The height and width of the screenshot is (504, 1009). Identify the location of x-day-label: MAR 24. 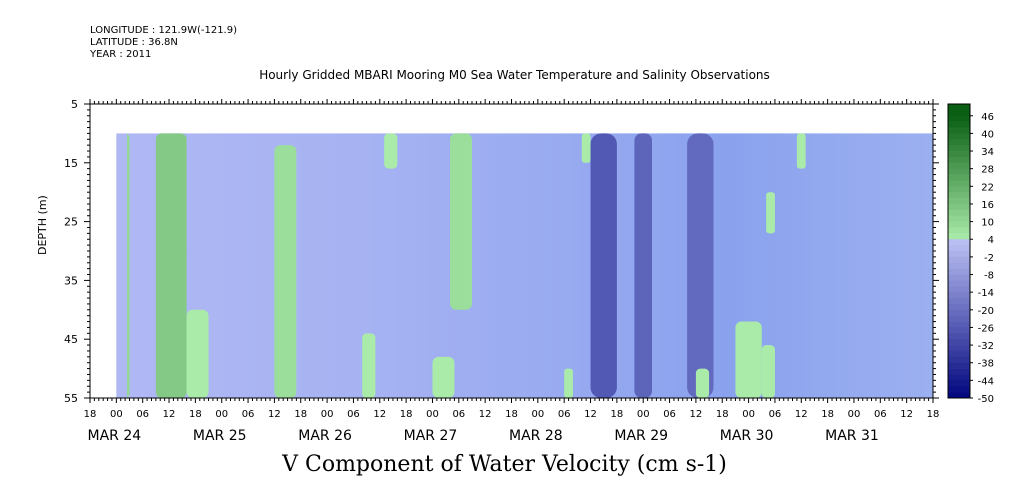
(115, 436).